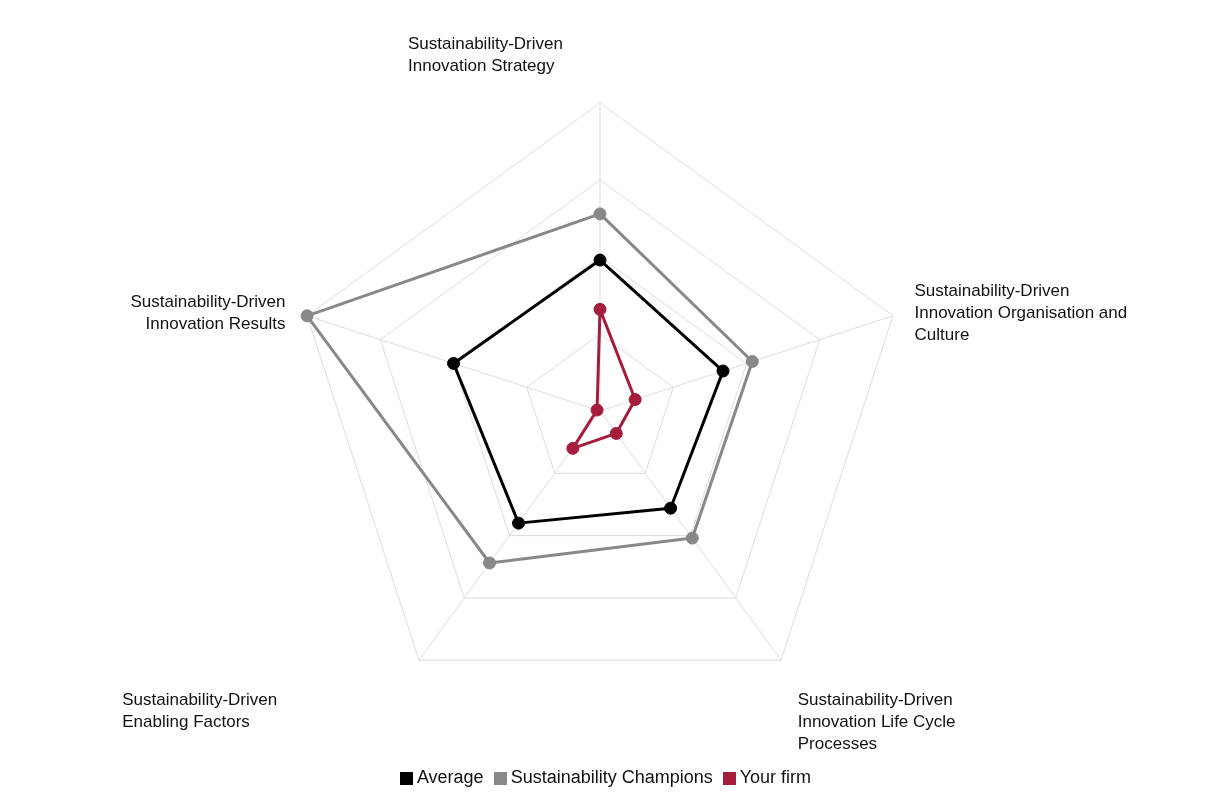 This screenshot has height=809, width=1221. Describe the element at coordinates (1021, 313) in the screenshot. I see `spoke-label: Sustainability-Driven Innovation Organisation and Culture` at that location.